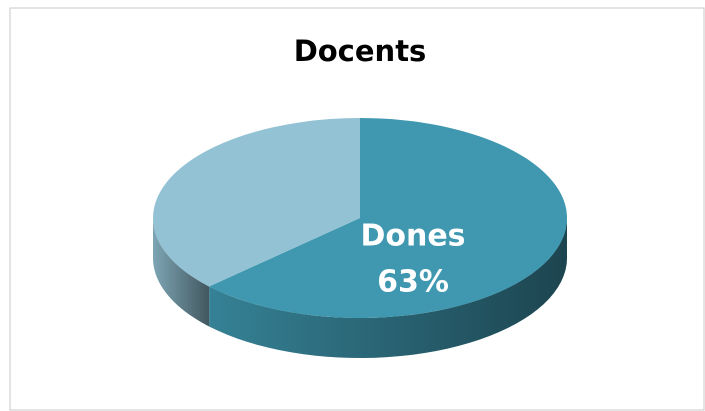  I want to click on slice-value-label: 63%, so click(413, 282).